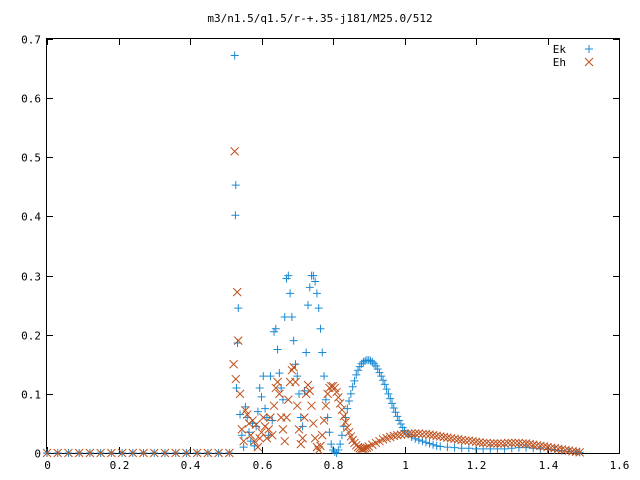 Image resolution: width=640 pixels, height=480 pixels. I want to click on x-tick-label: 0.4, so click(191, 465).